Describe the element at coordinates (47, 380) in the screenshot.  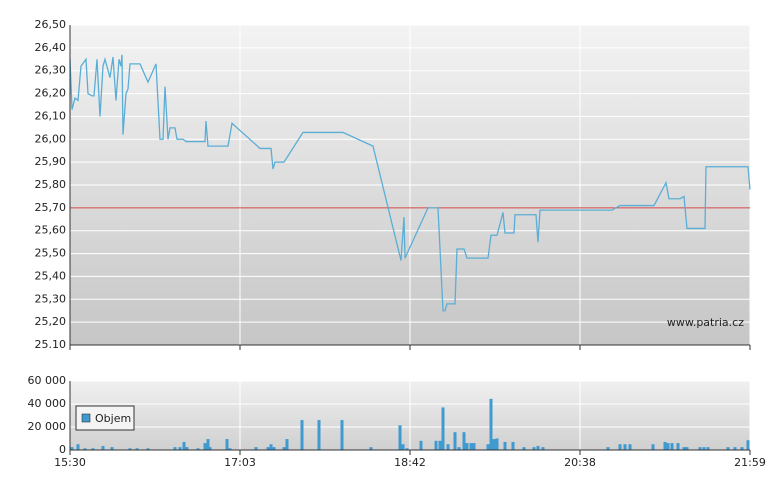
I see `y-tick-label: 60 000` at that location.